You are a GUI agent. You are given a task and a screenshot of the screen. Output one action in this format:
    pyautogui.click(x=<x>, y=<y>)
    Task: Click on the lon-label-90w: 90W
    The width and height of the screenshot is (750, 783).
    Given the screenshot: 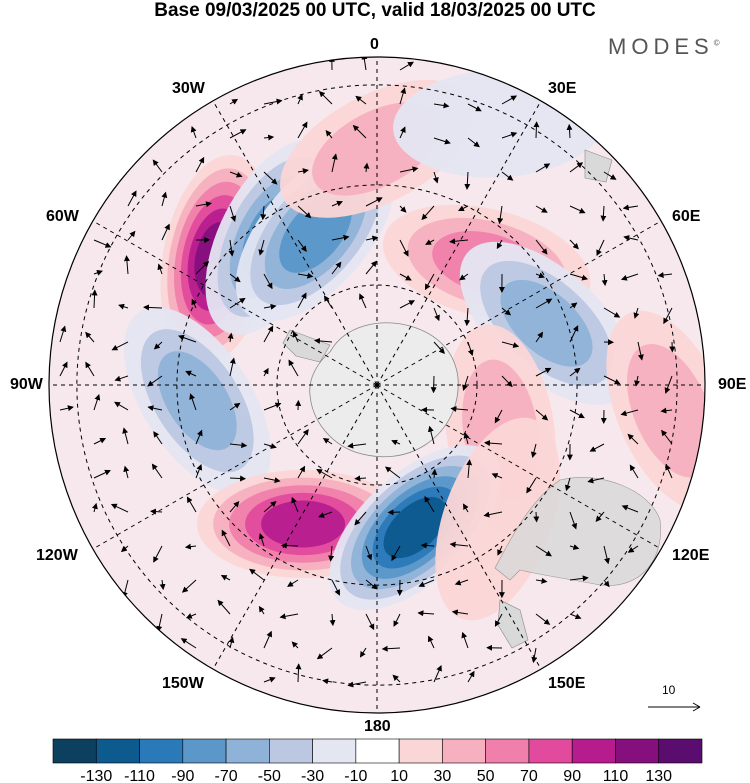 What is the action you would take?
    pyautogui.click(x=26, y=384)
    